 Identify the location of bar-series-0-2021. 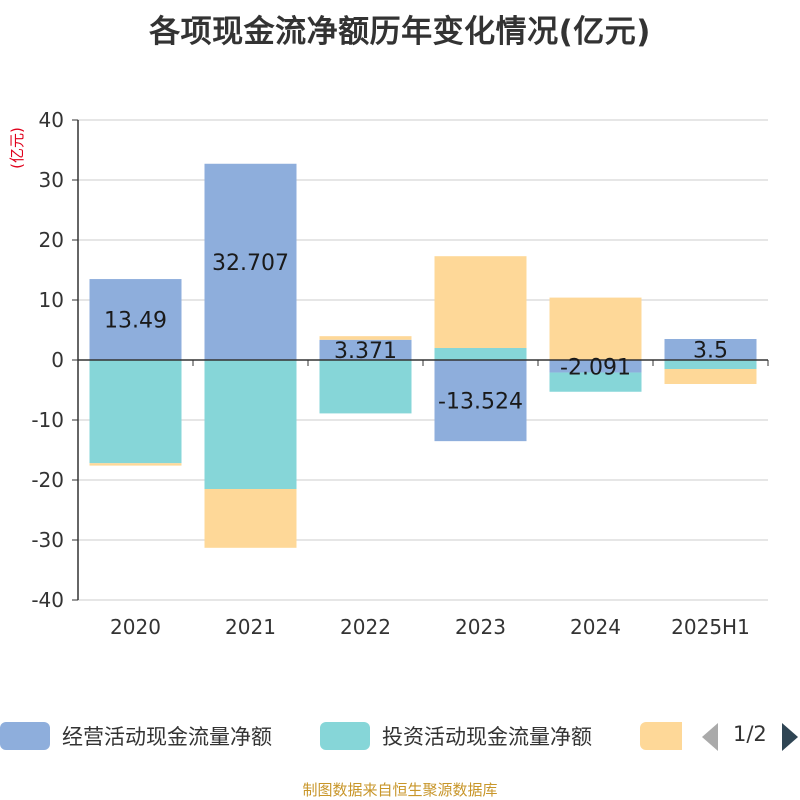
(250, 261).